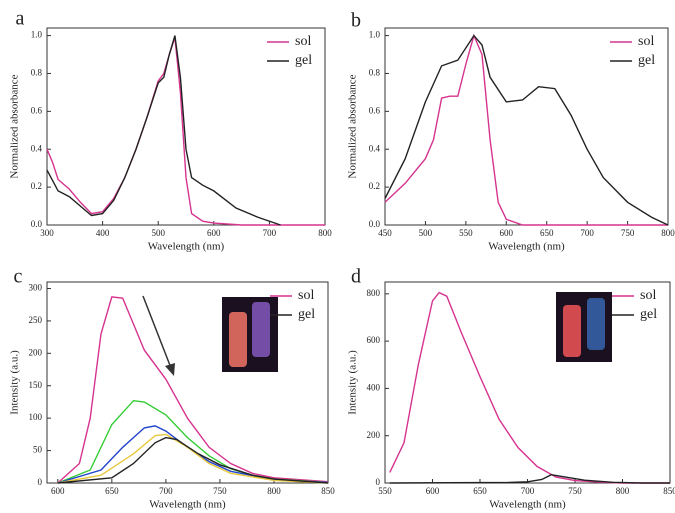 This screenshot has height=513, width=675. Describe the element at coordinates (103, 233) in the screenshot. I see `x-tick-label: 400` at that location.